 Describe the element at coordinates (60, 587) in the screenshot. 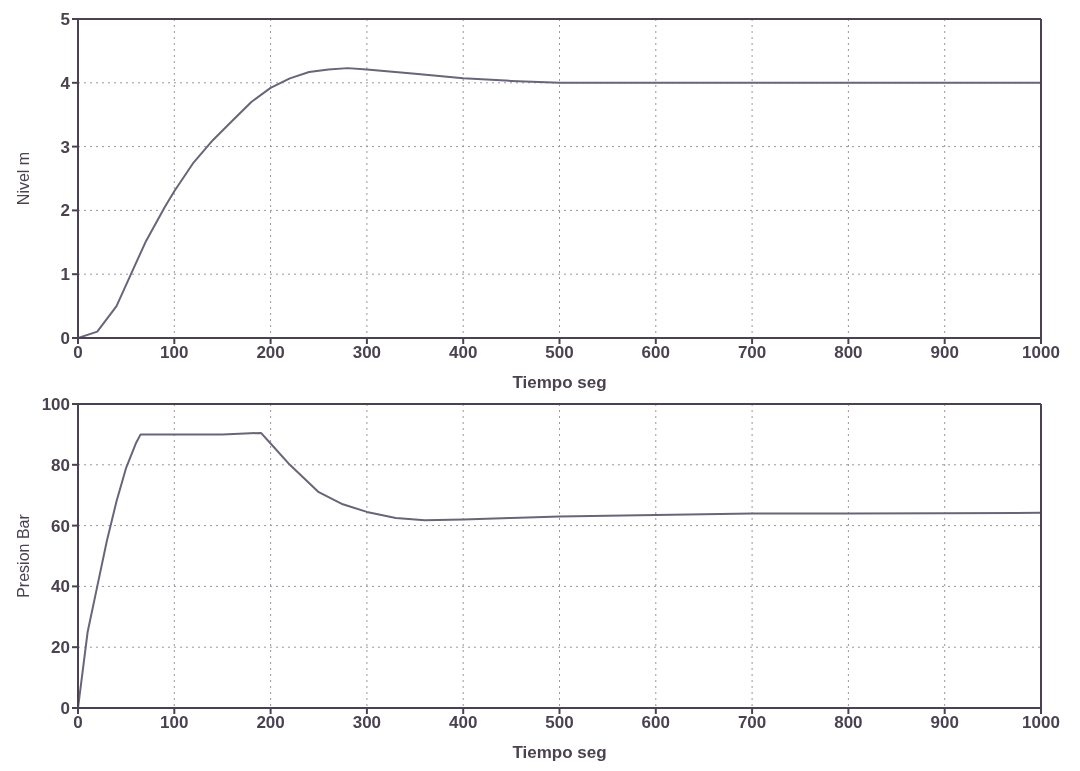

I see `y-tick-label: 40` at that location.